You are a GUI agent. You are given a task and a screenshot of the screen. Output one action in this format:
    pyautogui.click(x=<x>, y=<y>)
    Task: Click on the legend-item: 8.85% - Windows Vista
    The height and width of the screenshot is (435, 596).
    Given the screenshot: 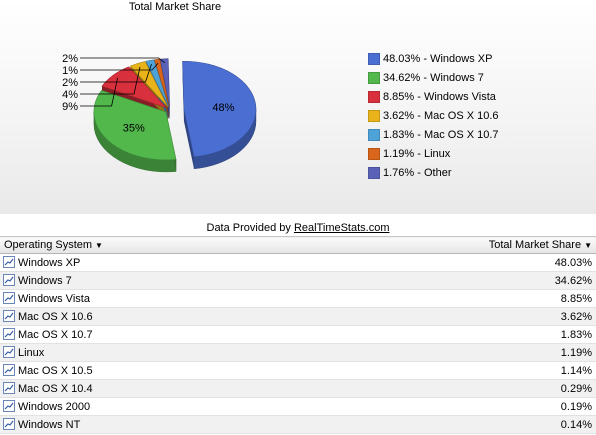 What is the action you would take?
    pyautogui.click(x=478, y=99)
    